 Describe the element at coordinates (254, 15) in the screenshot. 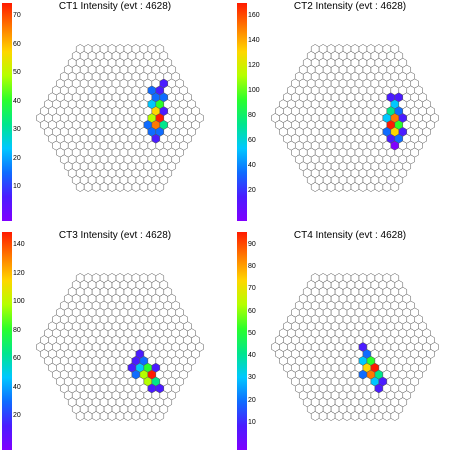

I see `colorbar-tick-label: 160` at that location.